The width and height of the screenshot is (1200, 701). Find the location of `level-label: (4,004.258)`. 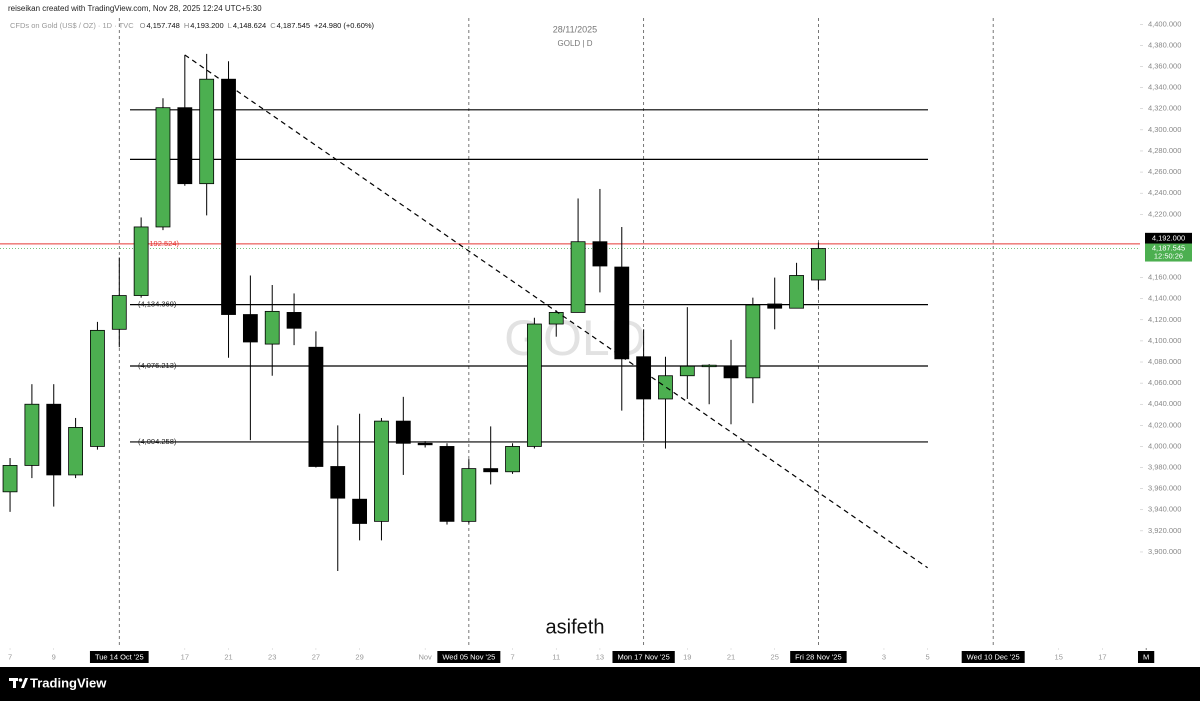

level-label: (4,004.258) is located at coordinates (157, 441).